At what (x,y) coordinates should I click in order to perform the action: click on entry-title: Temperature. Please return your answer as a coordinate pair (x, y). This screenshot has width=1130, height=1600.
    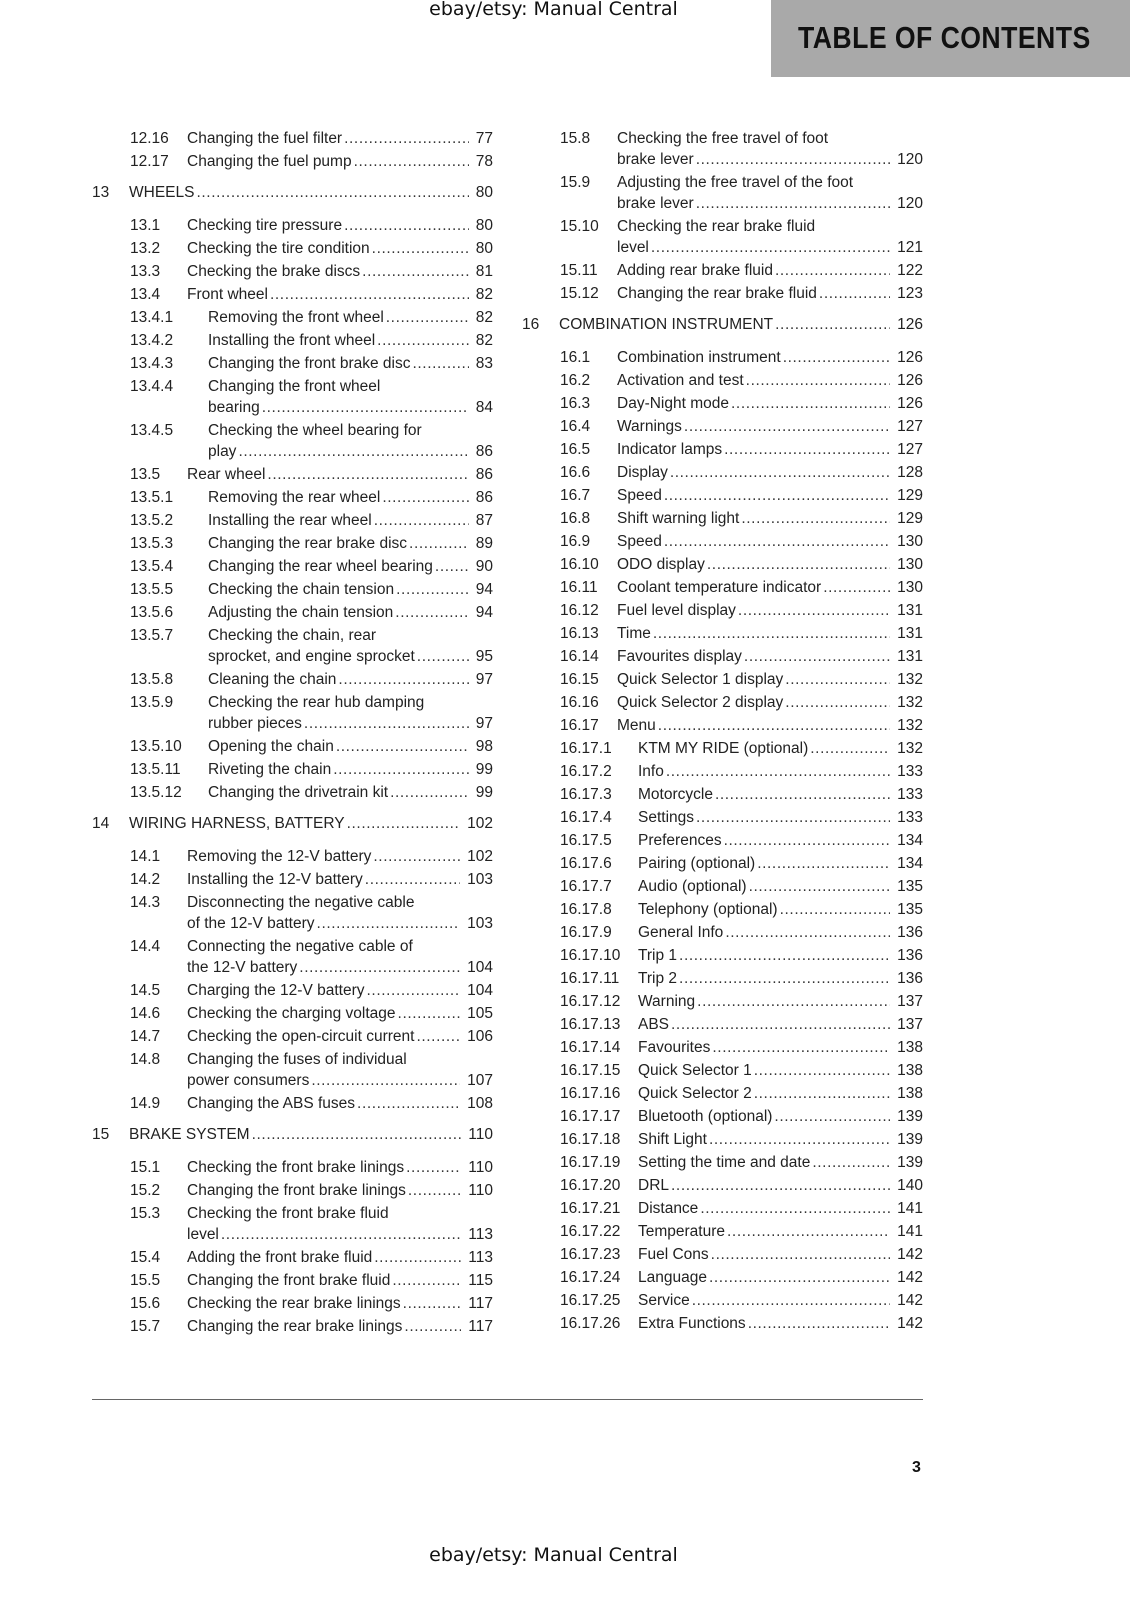
    Looking at the image, I should click on (682, 1231).